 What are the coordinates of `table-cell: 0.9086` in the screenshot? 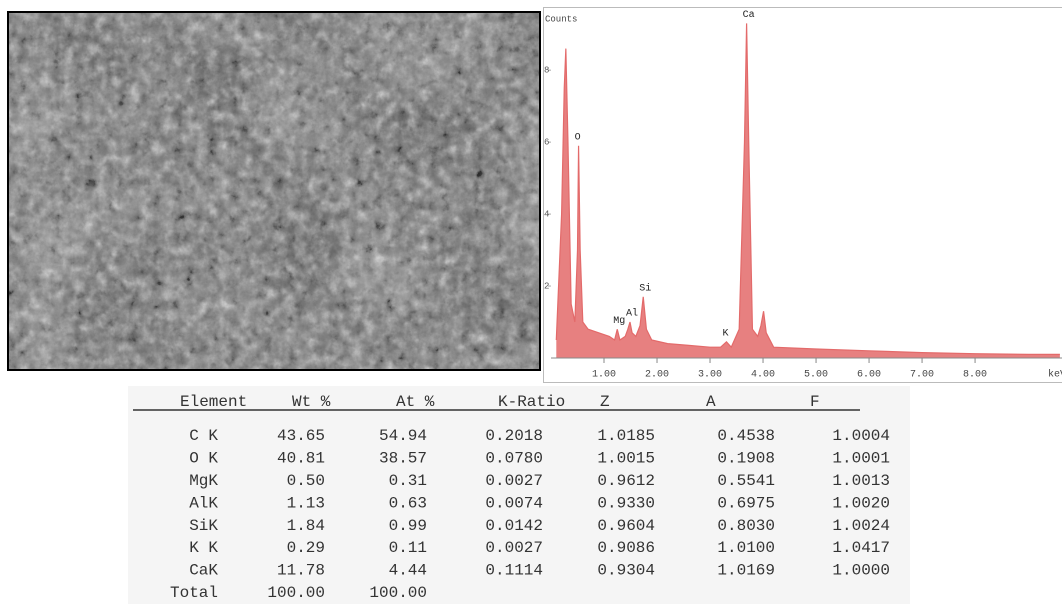 It's located at (626, 548).